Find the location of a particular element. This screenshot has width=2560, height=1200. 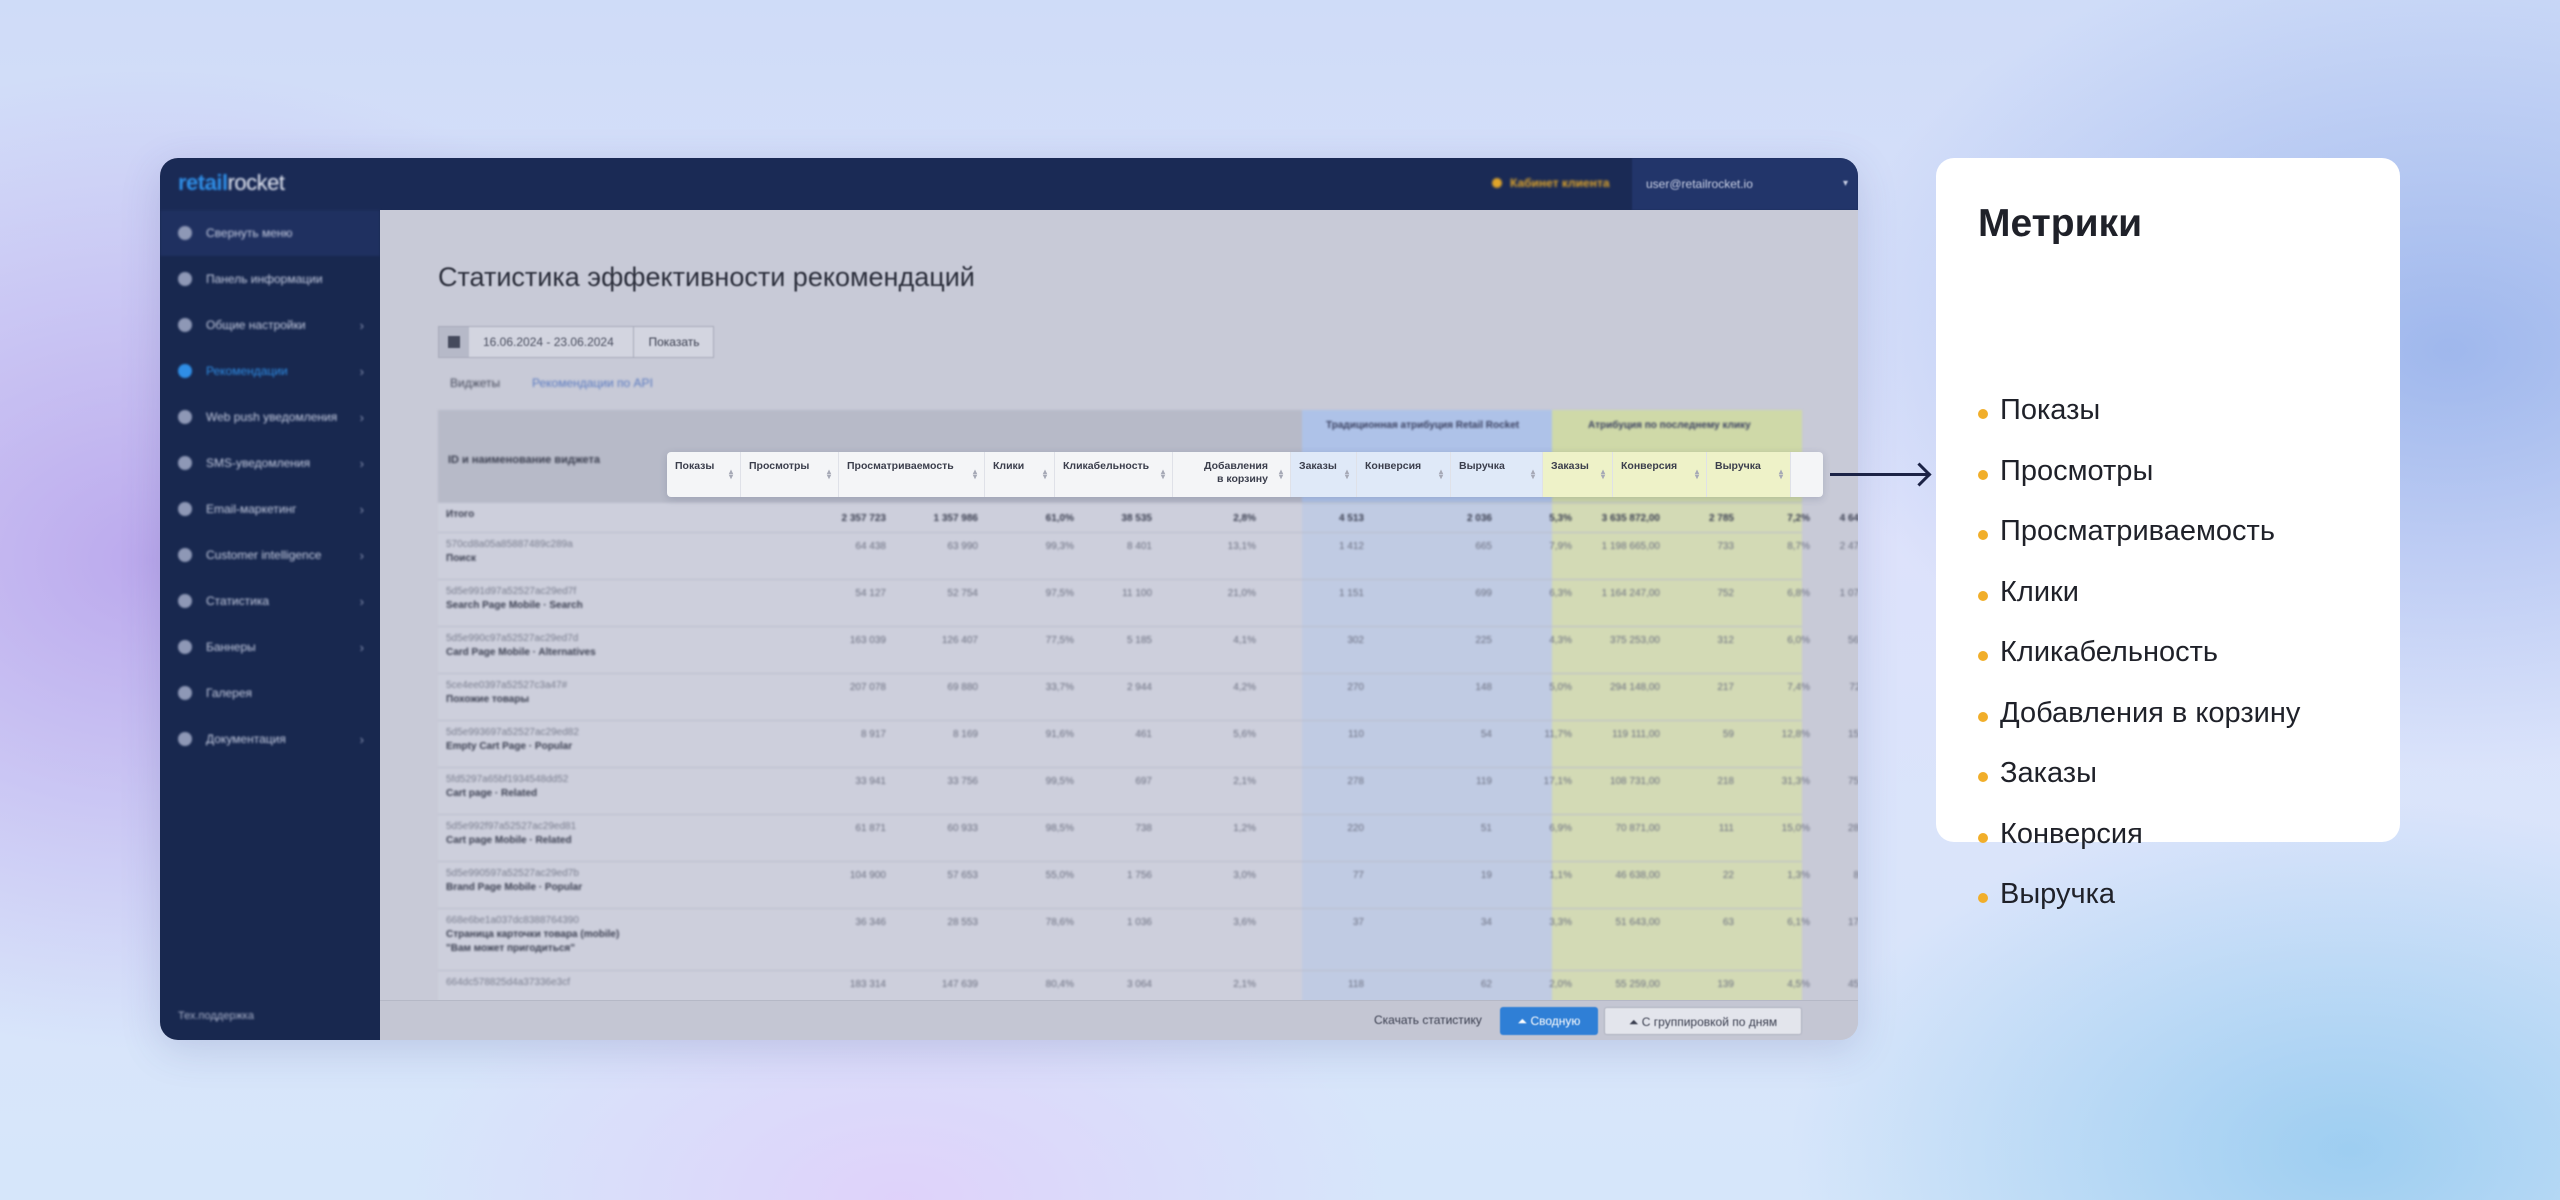

table-cell: 312 is located at coordinates (1725, 640).